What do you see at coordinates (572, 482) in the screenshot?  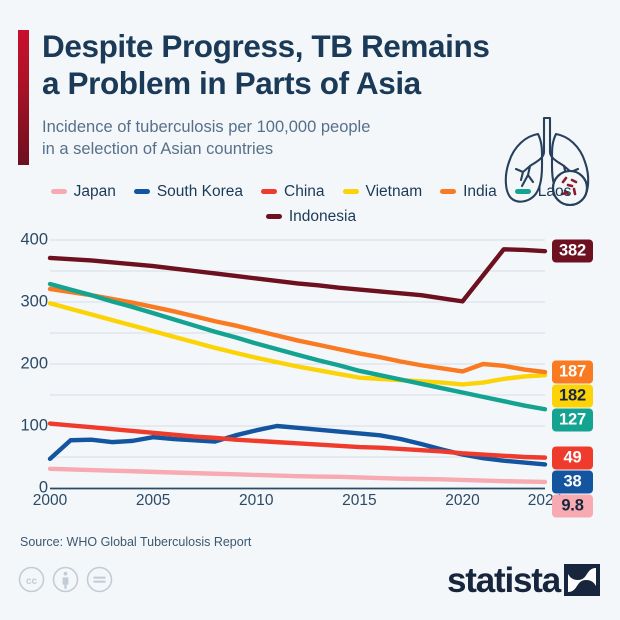 I see `end-value-pill-south-korea: 38` at bounding box center [572, 482].